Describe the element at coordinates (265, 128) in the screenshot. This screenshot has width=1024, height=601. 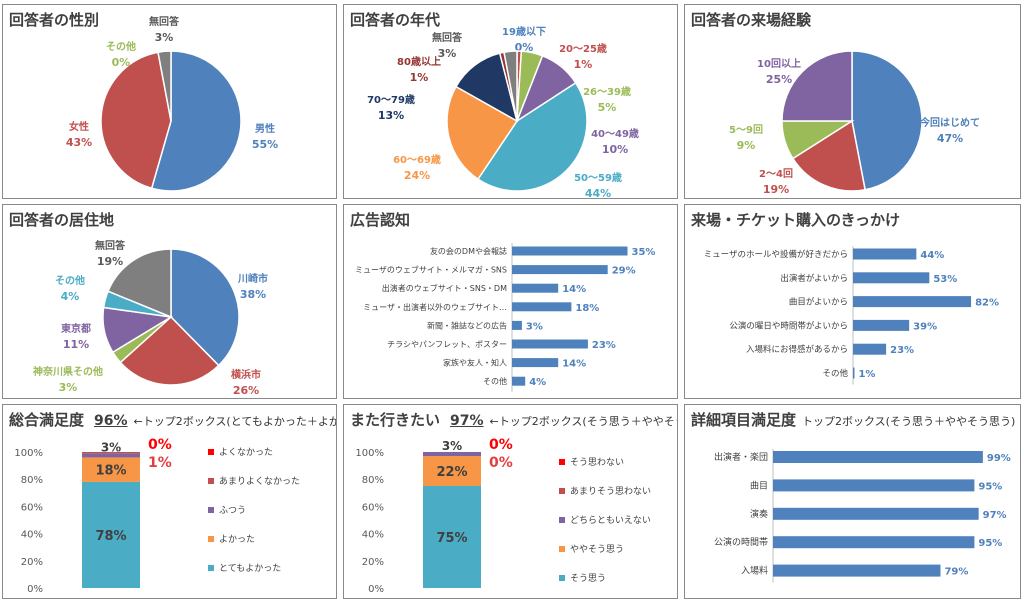
I see `gender-slice-label-item-1: 男性` at that location.